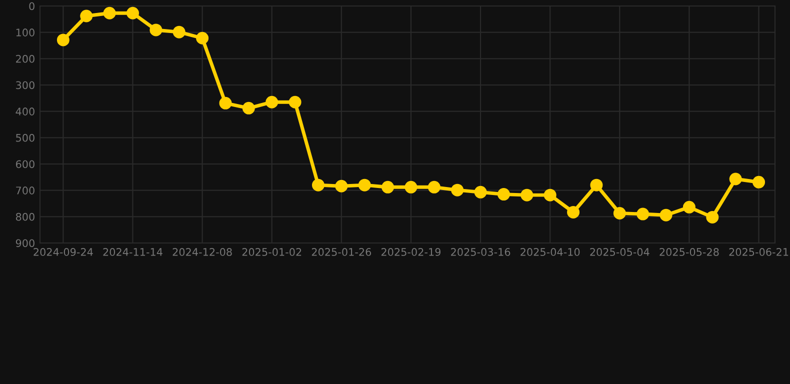  I want to click on y-tick-label: 300, so click(25, 85).